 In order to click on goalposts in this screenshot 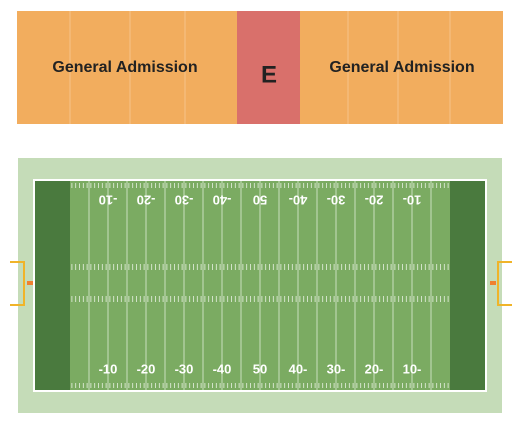, I will do `click(261, 283)`.